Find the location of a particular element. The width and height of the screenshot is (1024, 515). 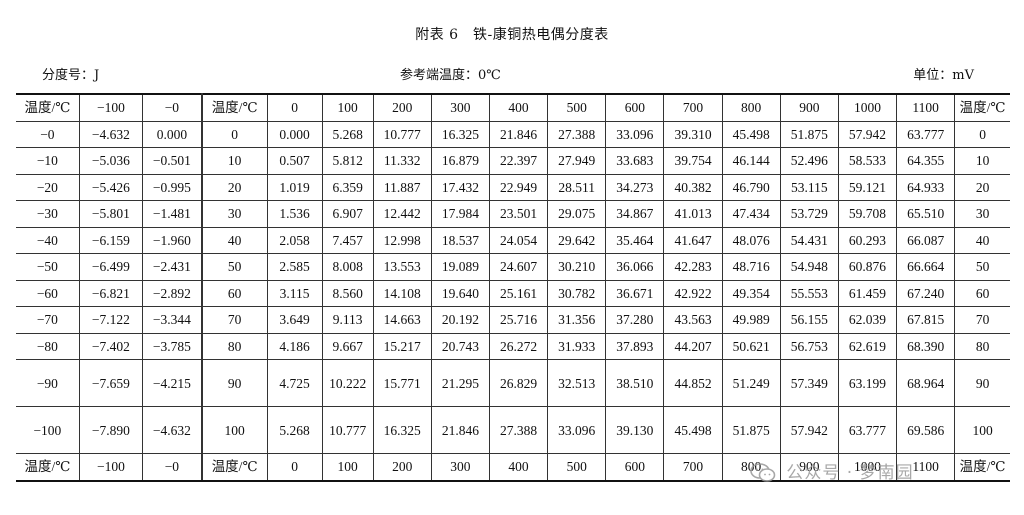

table-cell: 6.907 is located at coordinates (347, 214).